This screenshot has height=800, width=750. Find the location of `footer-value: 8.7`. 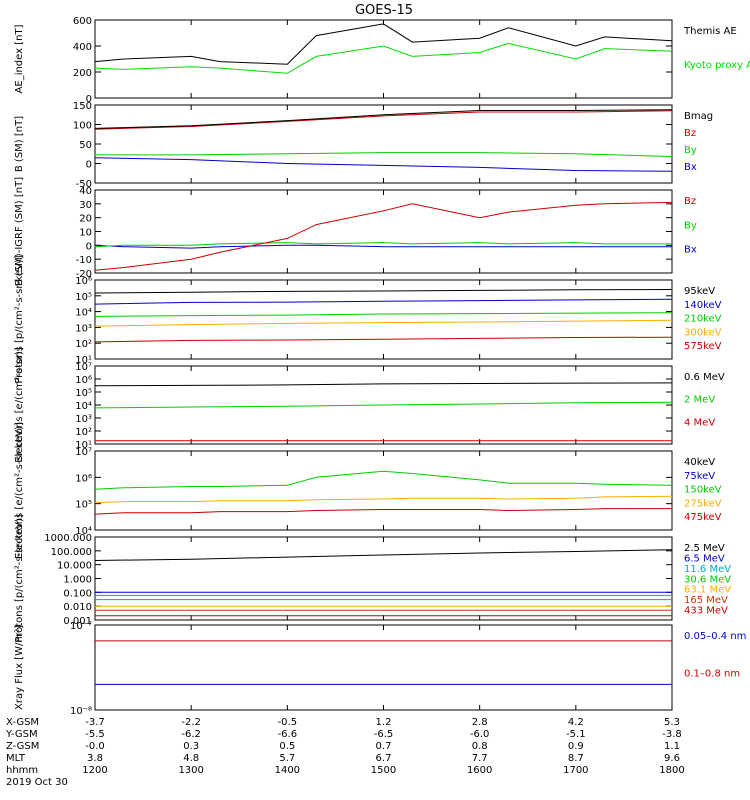

footer-value: 8.7 is located at coordinates (576, 758).